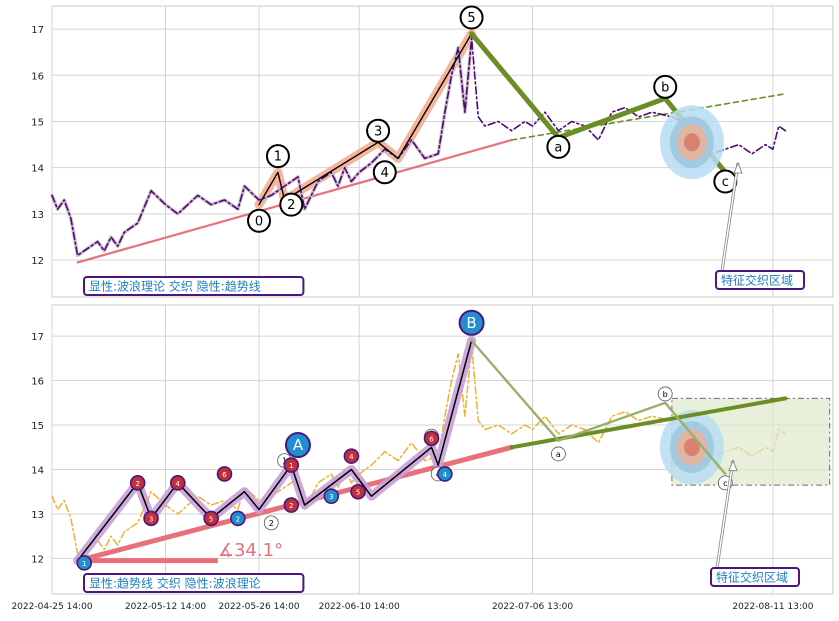  I want to click on wave-label-text: 2, so click(291, 205).